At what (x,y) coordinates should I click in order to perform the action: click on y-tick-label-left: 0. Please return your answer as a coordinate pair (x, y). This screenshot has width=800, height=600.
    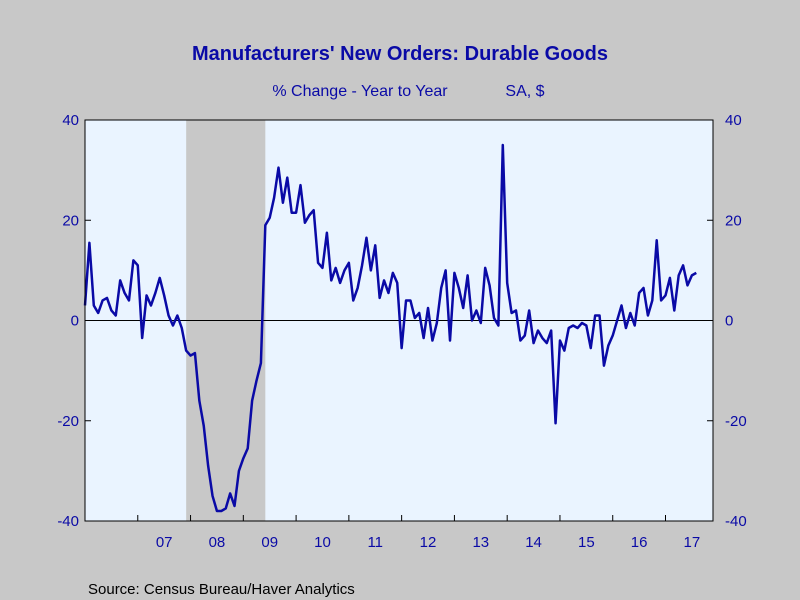
    Looking at the image, I should click on (75, 321).